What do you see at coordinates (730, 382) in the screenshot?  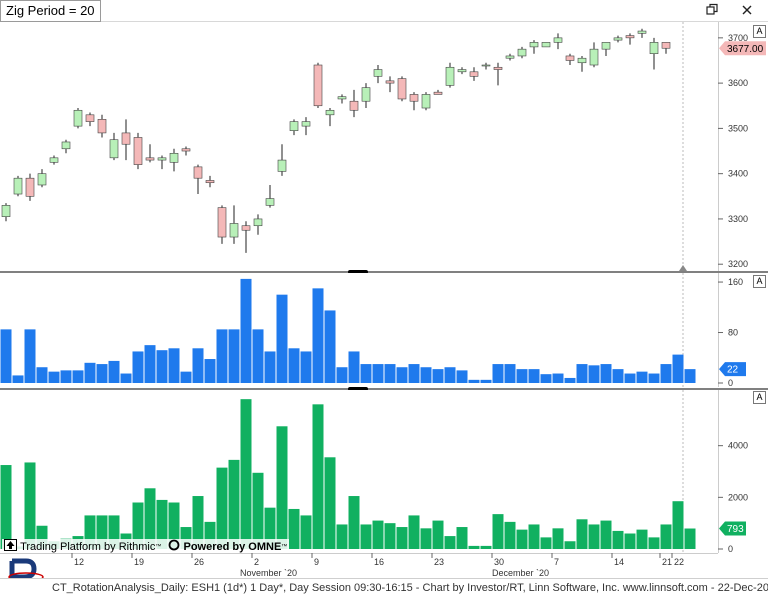 I see `volume-tick-label: 0` at bounding box center [730, 382].